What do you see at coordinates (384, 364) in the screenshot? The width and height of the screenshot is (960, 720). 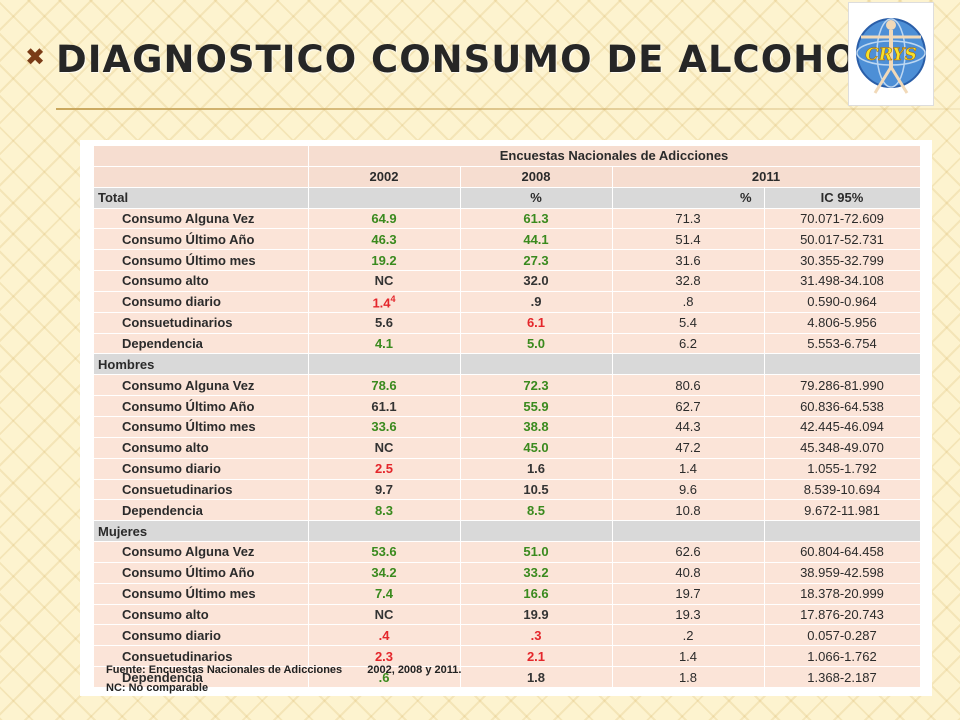 I see `section-spacer` at bounding box center [384, 364].